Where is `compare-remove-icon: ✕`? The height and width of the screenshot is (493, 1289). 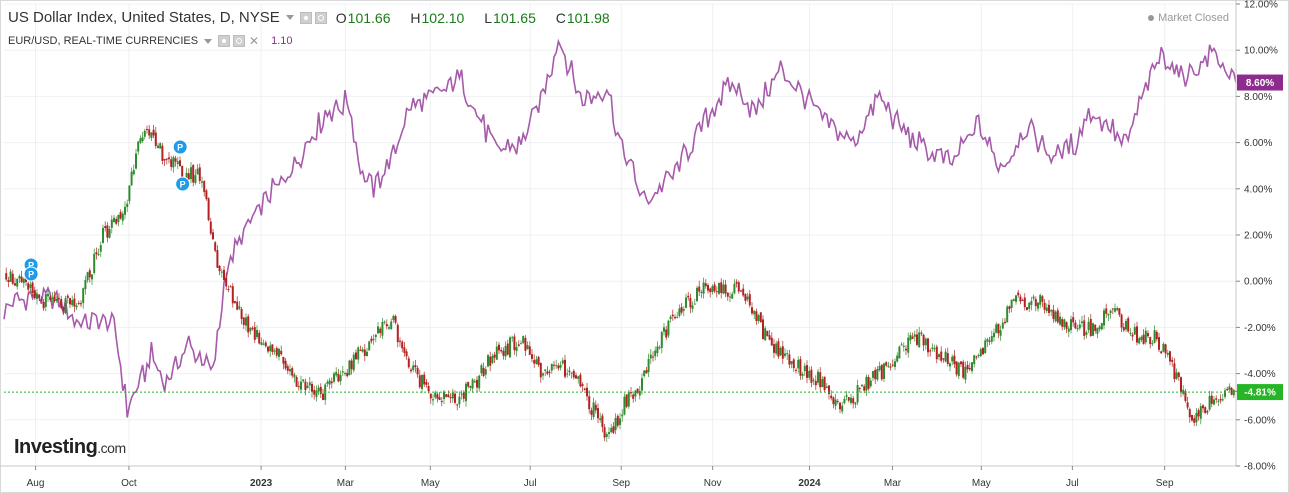
compare-remove-icon: ✕ is located at coordinates (254, 41).